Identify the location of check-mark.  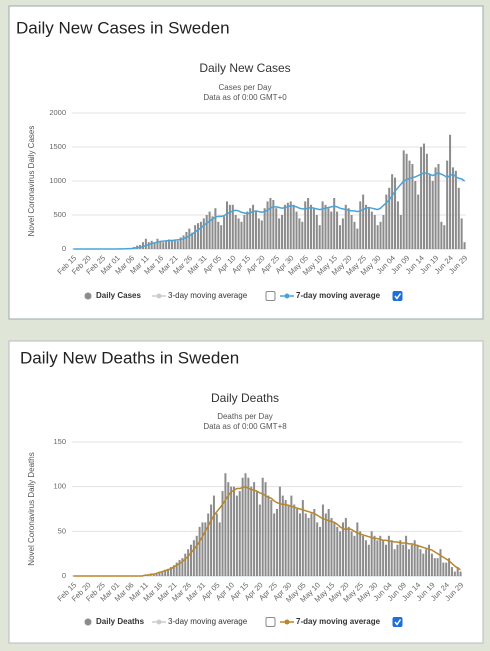
(398, 296).